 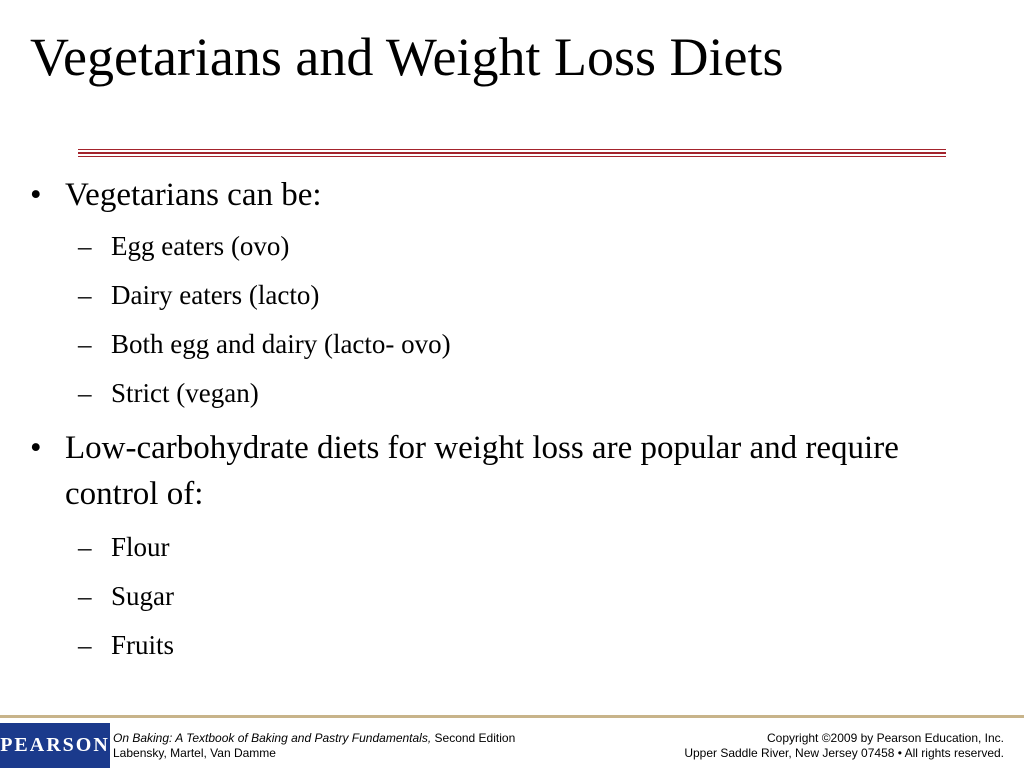 I want to click on sub-bullet-text: Fruits, so click(x=143, y=645).